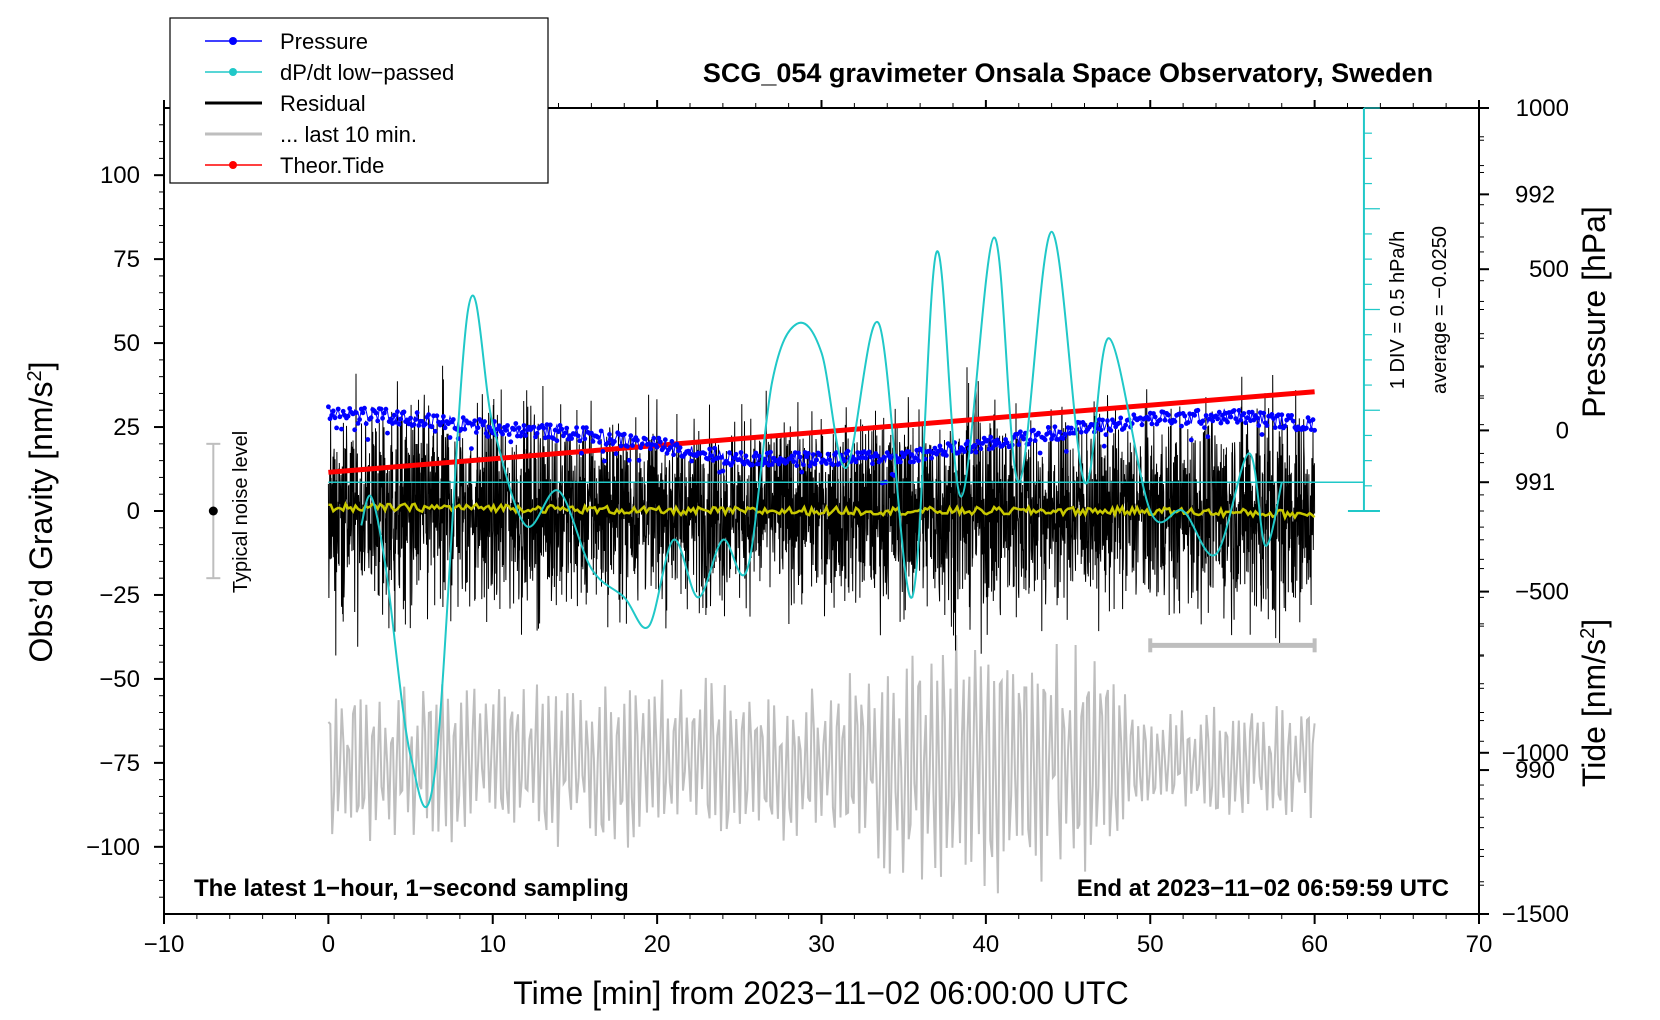  What do you see at coordinates (35, 375) in the screenshot?
I see `gravity-label-sup: 2` at bounding box center [35, 375].